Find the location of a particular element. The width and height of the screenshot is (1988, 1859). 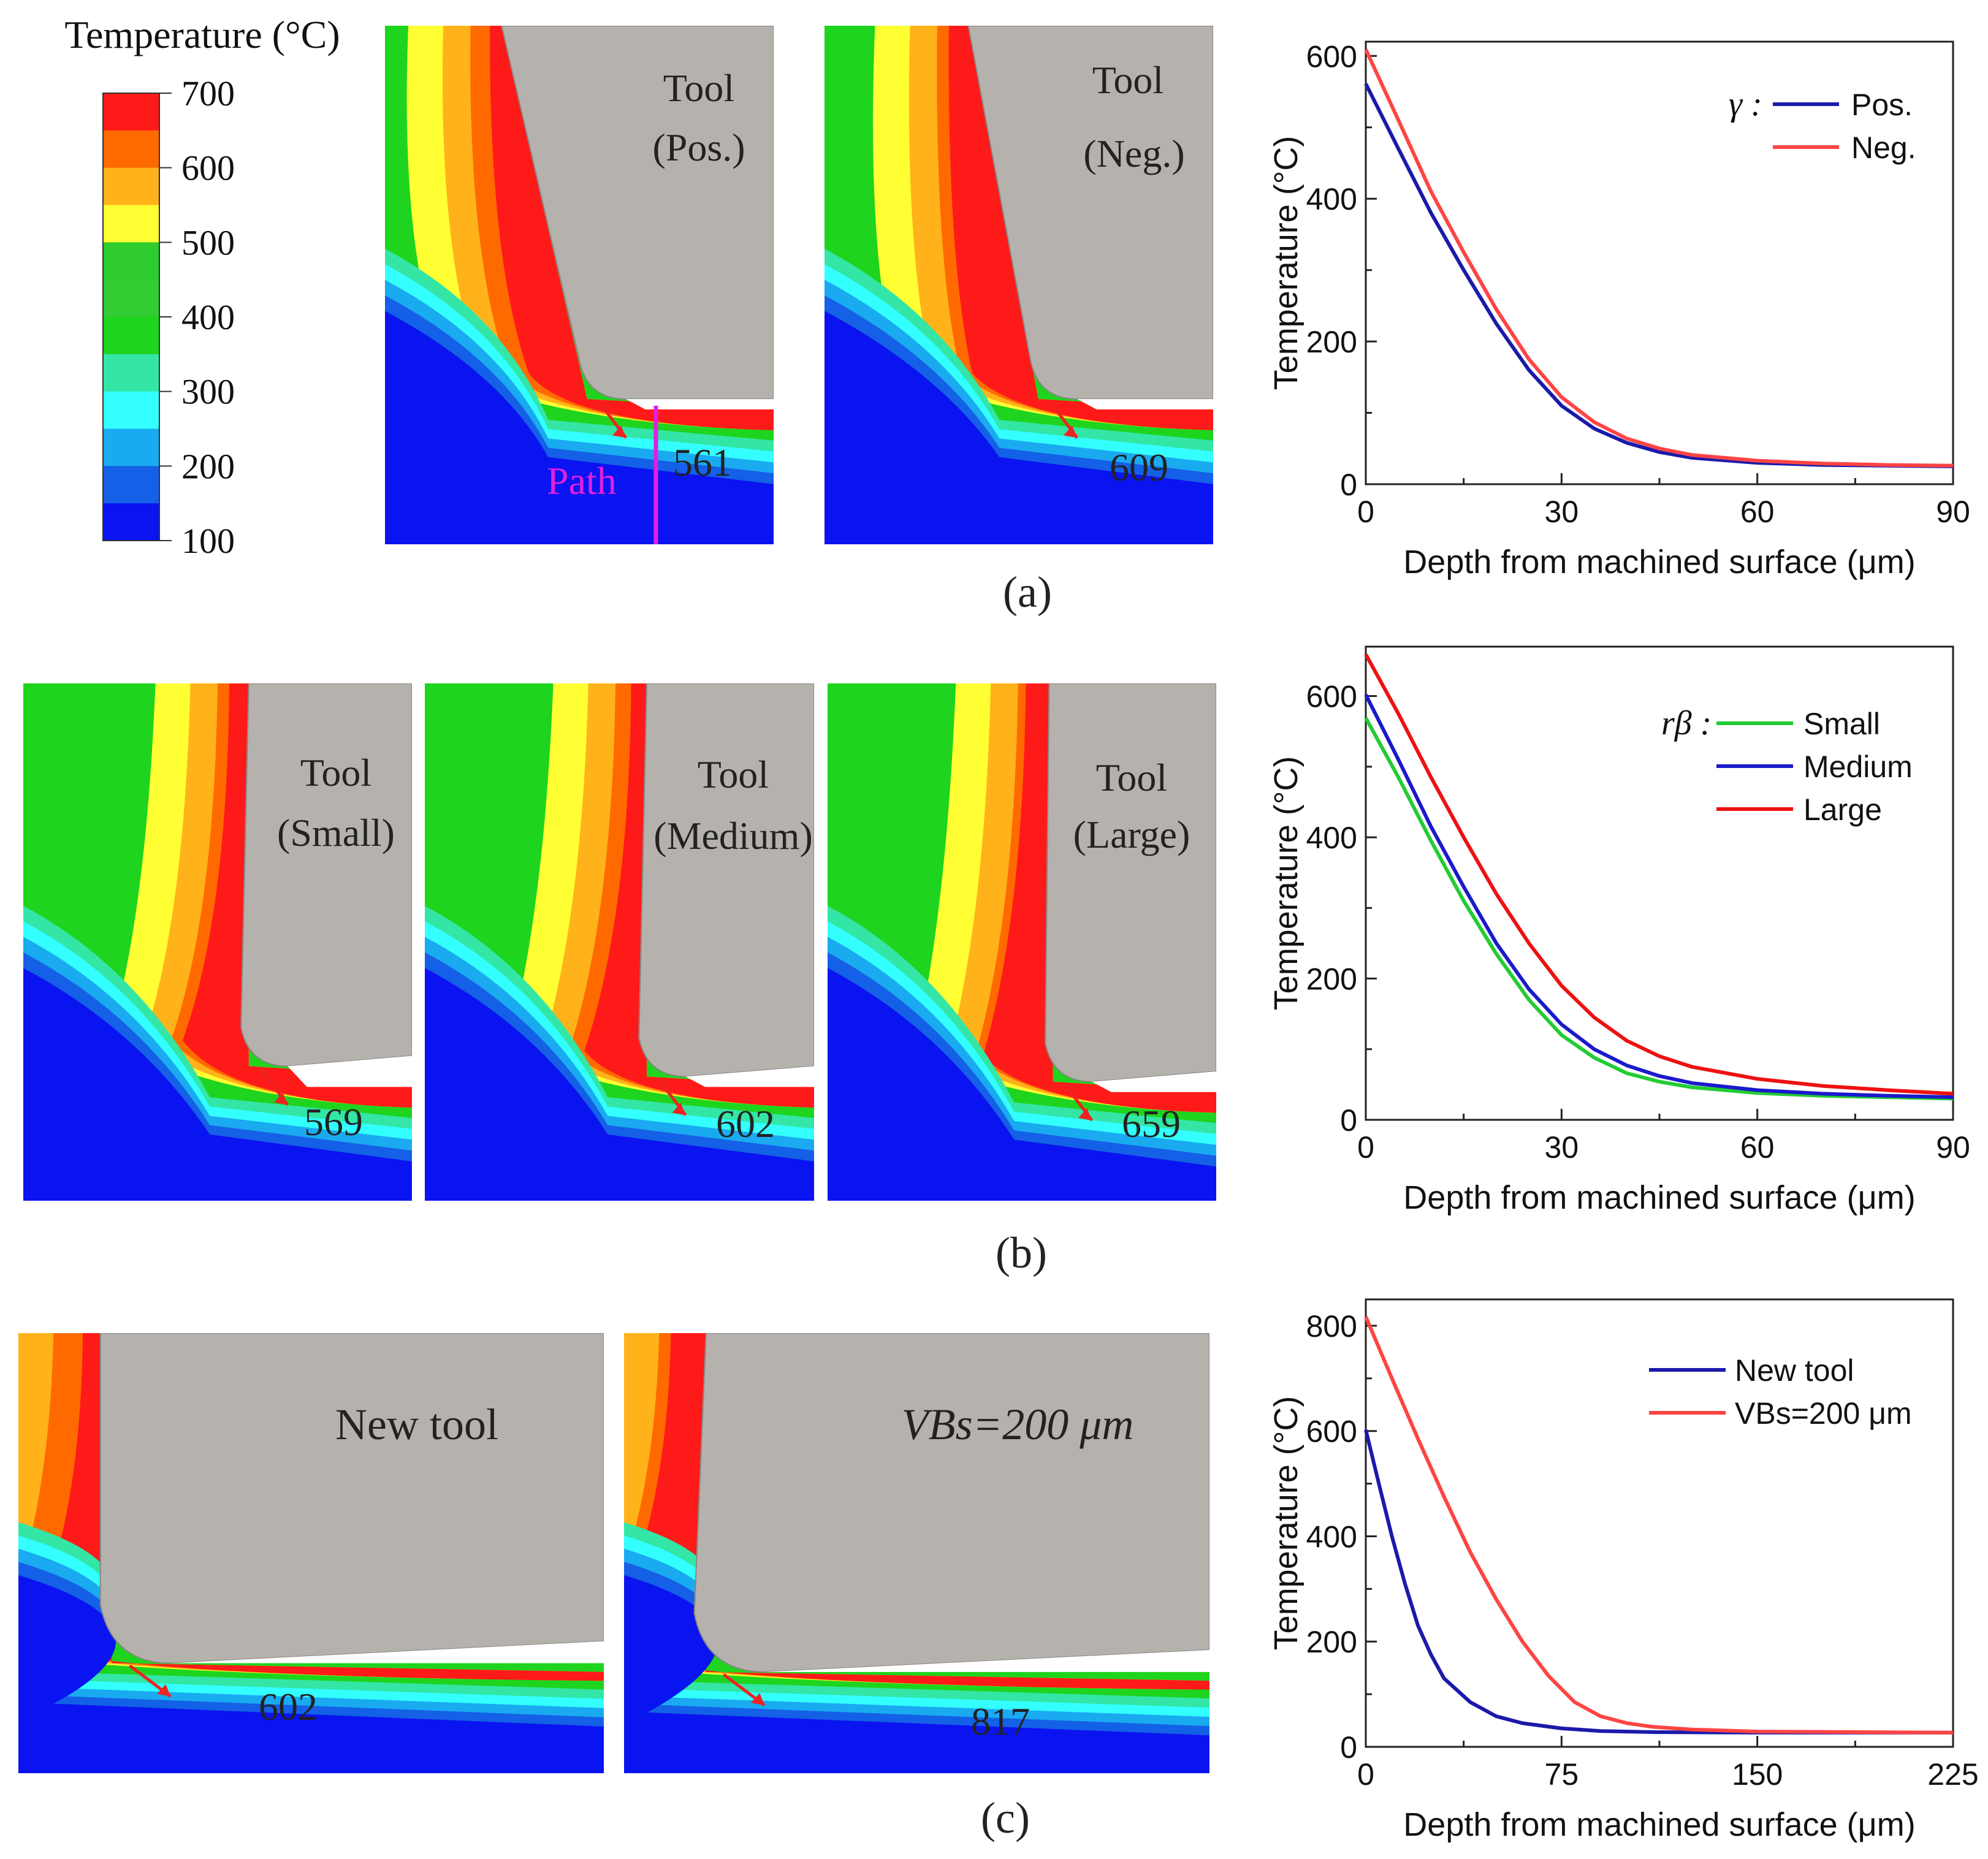

panel-b-label: (b) is located at coordinates (1021, 1252).